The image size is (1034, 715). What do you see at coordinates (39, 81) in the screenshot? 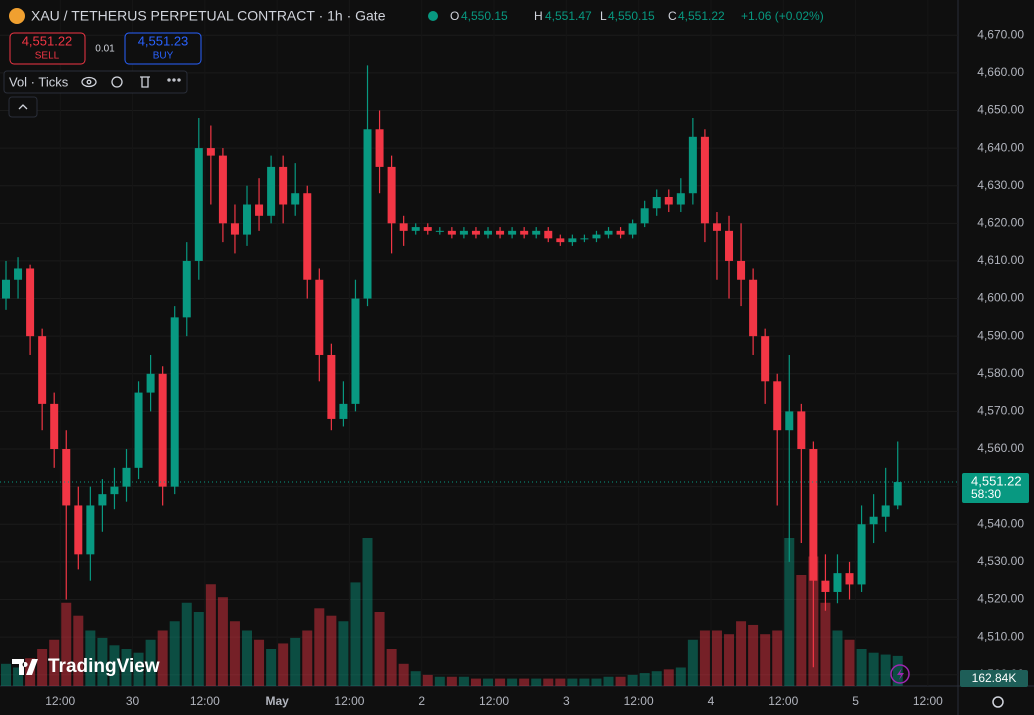
I see `indicator-label: Vol · Ticks` at bounding box center [39, 81].